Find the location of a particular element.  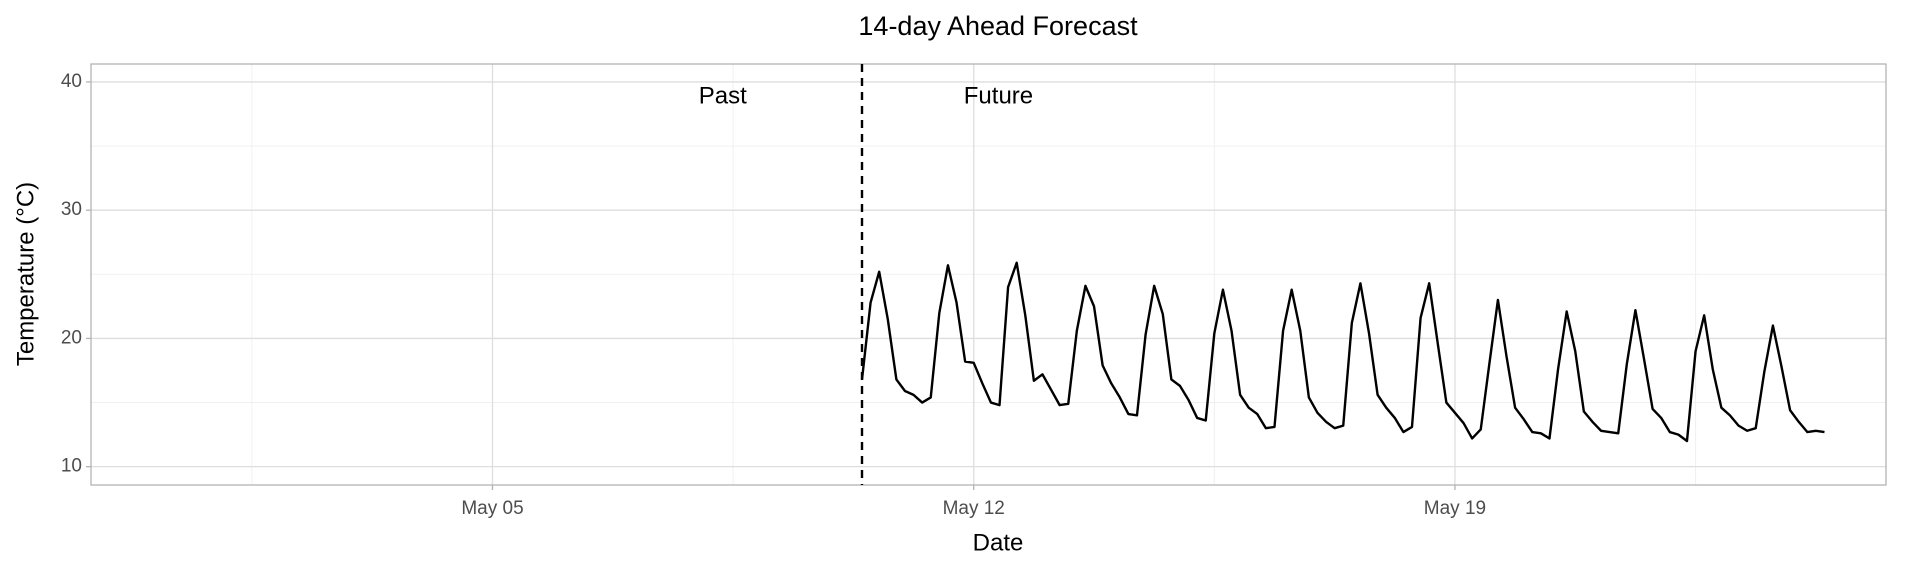

annotation: Past is located at coordinates (723, 96).